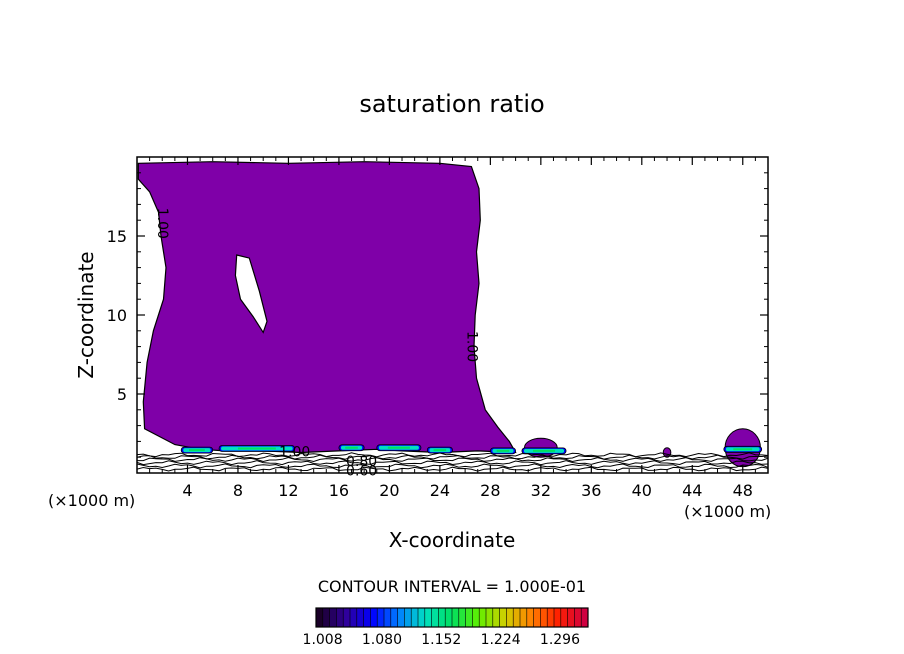 This screenshot has height=654, width=904. I want to click on x-tick-label-1: 8, so click(238, 490).